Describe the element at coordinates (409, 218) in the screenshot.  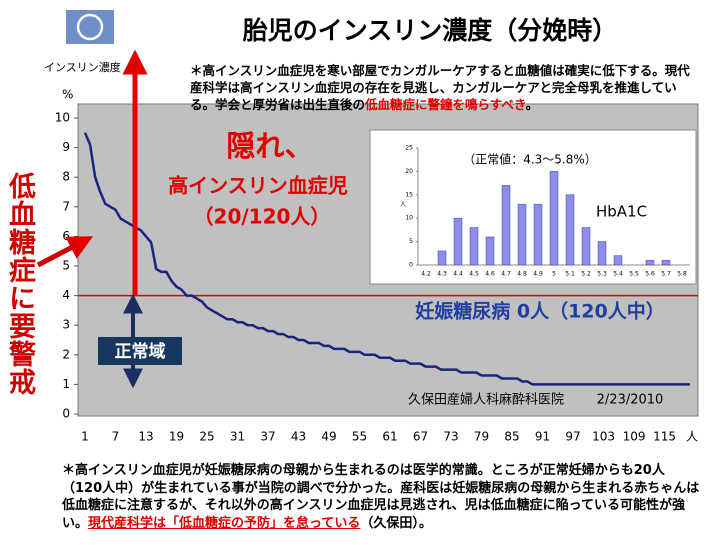
I see `inset-y-tick-label: 10` at that location.